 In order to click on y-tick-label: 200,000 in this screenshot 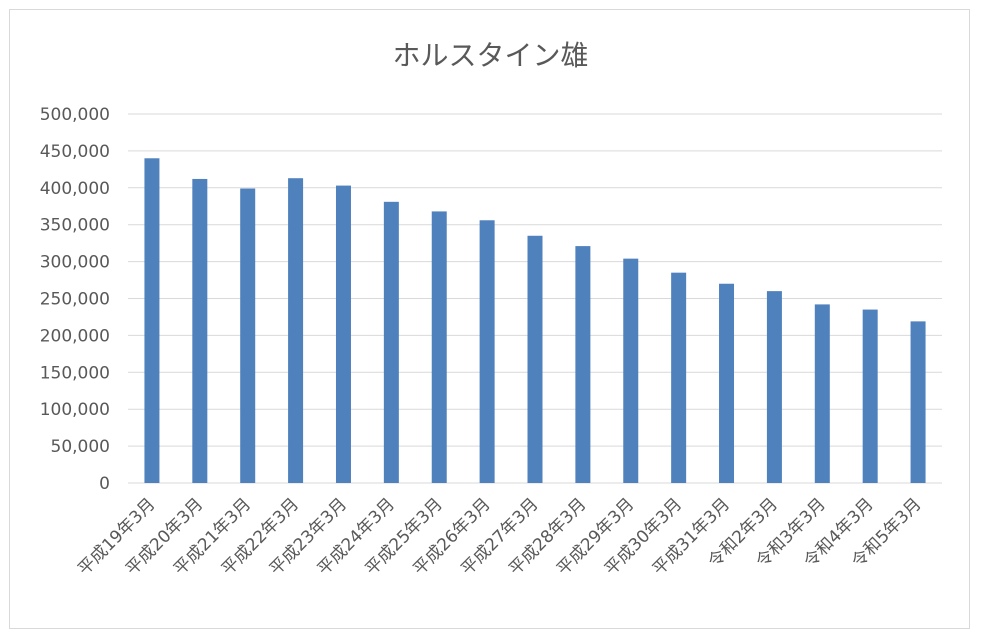, I will do `click(75, 336)`.